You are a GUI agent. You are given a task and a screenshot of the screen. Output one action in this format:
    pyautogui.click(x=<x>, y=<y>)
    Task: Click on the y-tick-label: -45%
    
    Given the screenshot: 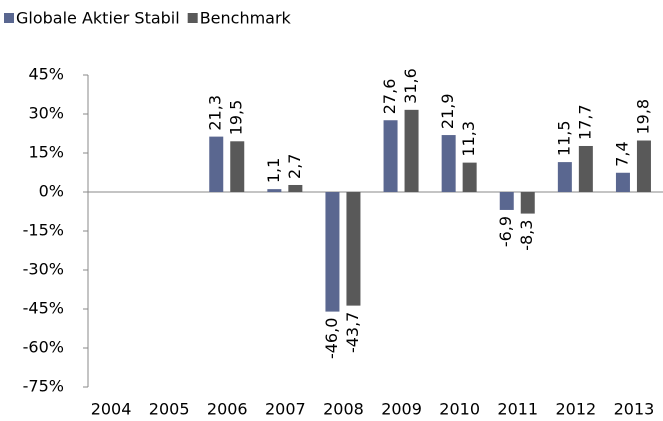 What is the action you would take?
    pyautogui.click(x=43, y=308)
    